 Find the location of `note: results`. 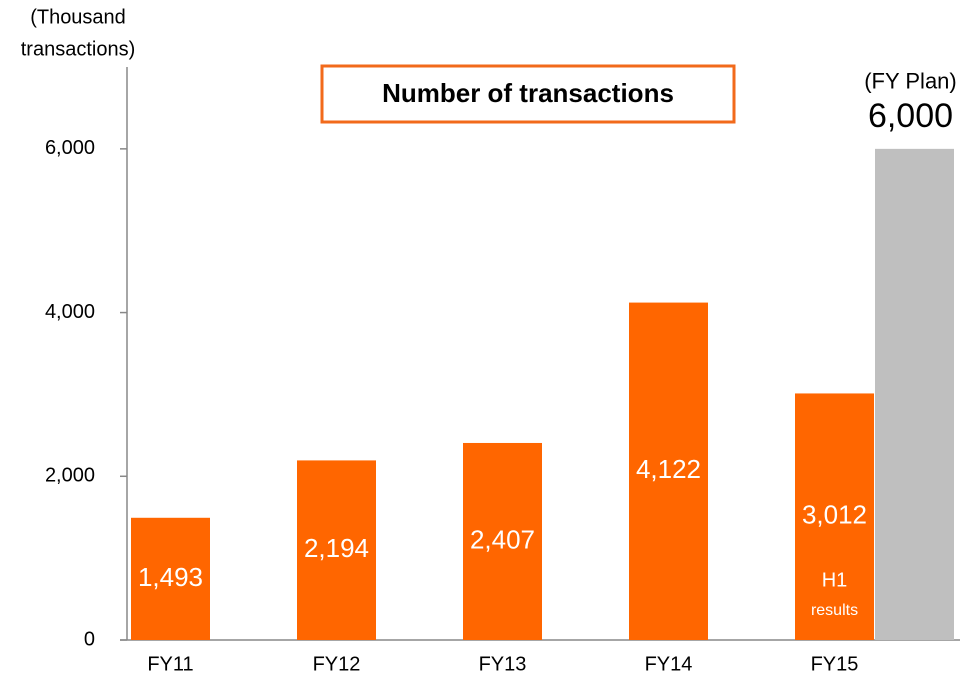

note: results is located at coordinates (834, 610).